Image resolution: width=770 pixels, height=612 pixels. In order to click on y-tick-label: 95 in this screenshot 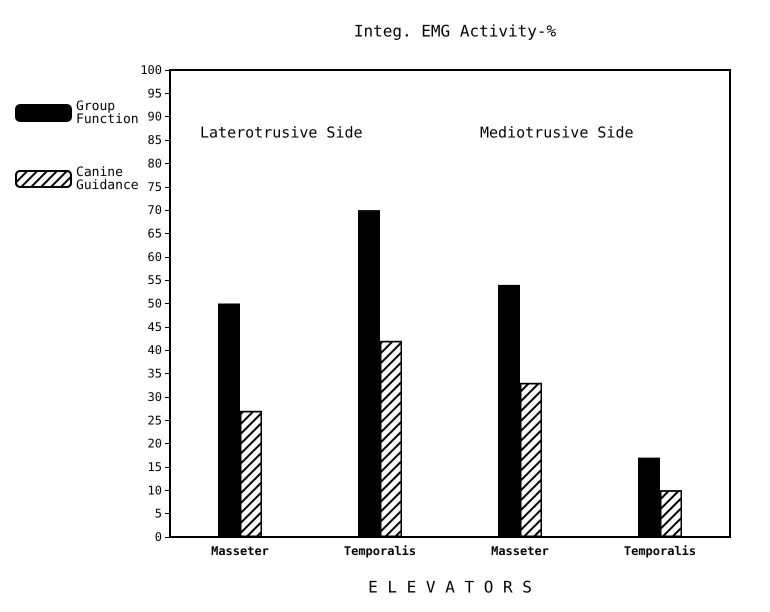, I will do `click(155, 93)`.